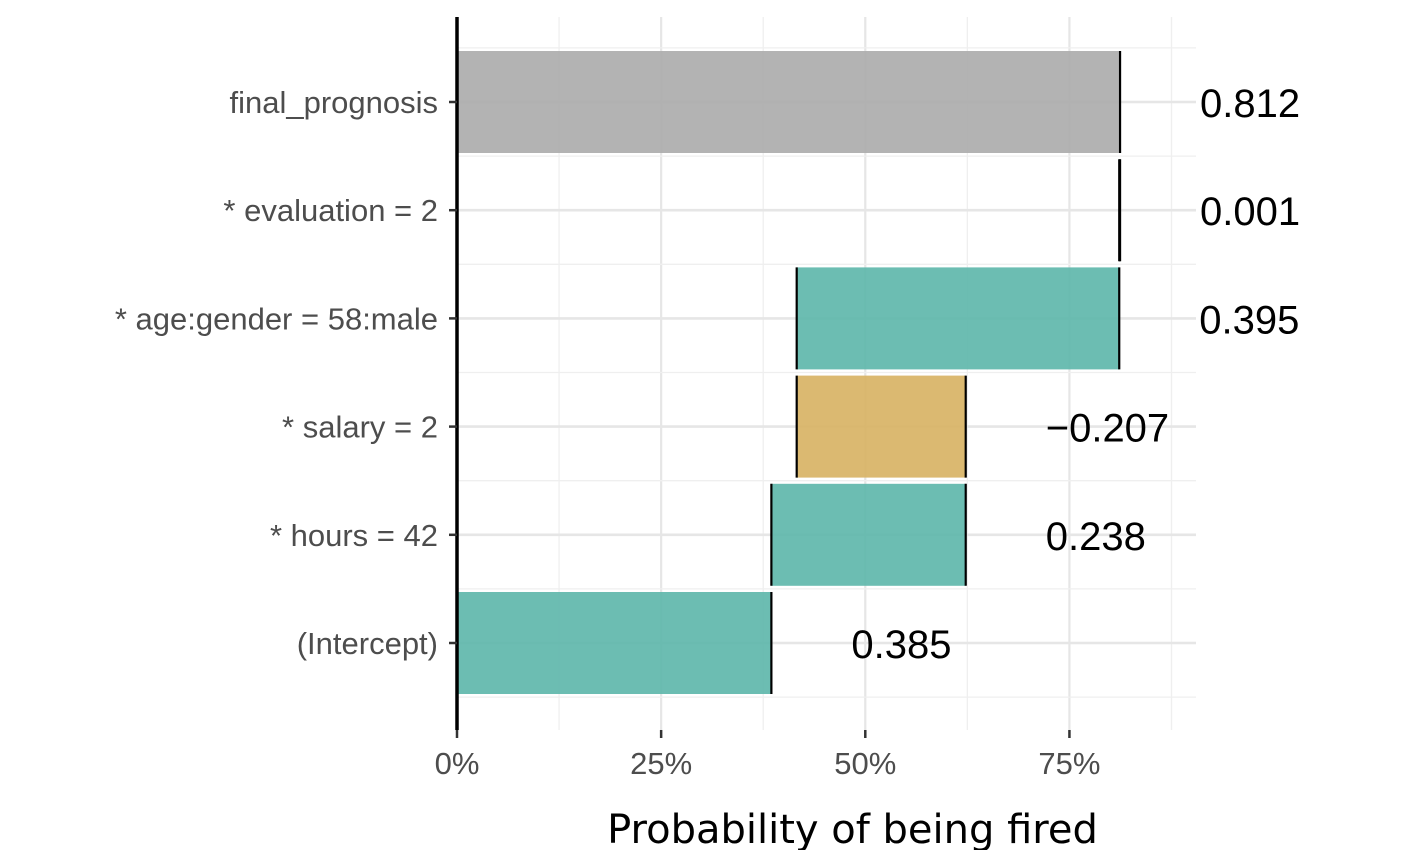 This screenshot has width=1418, height=850. I want to click on value-label: 0.395, so click(1249, 320).